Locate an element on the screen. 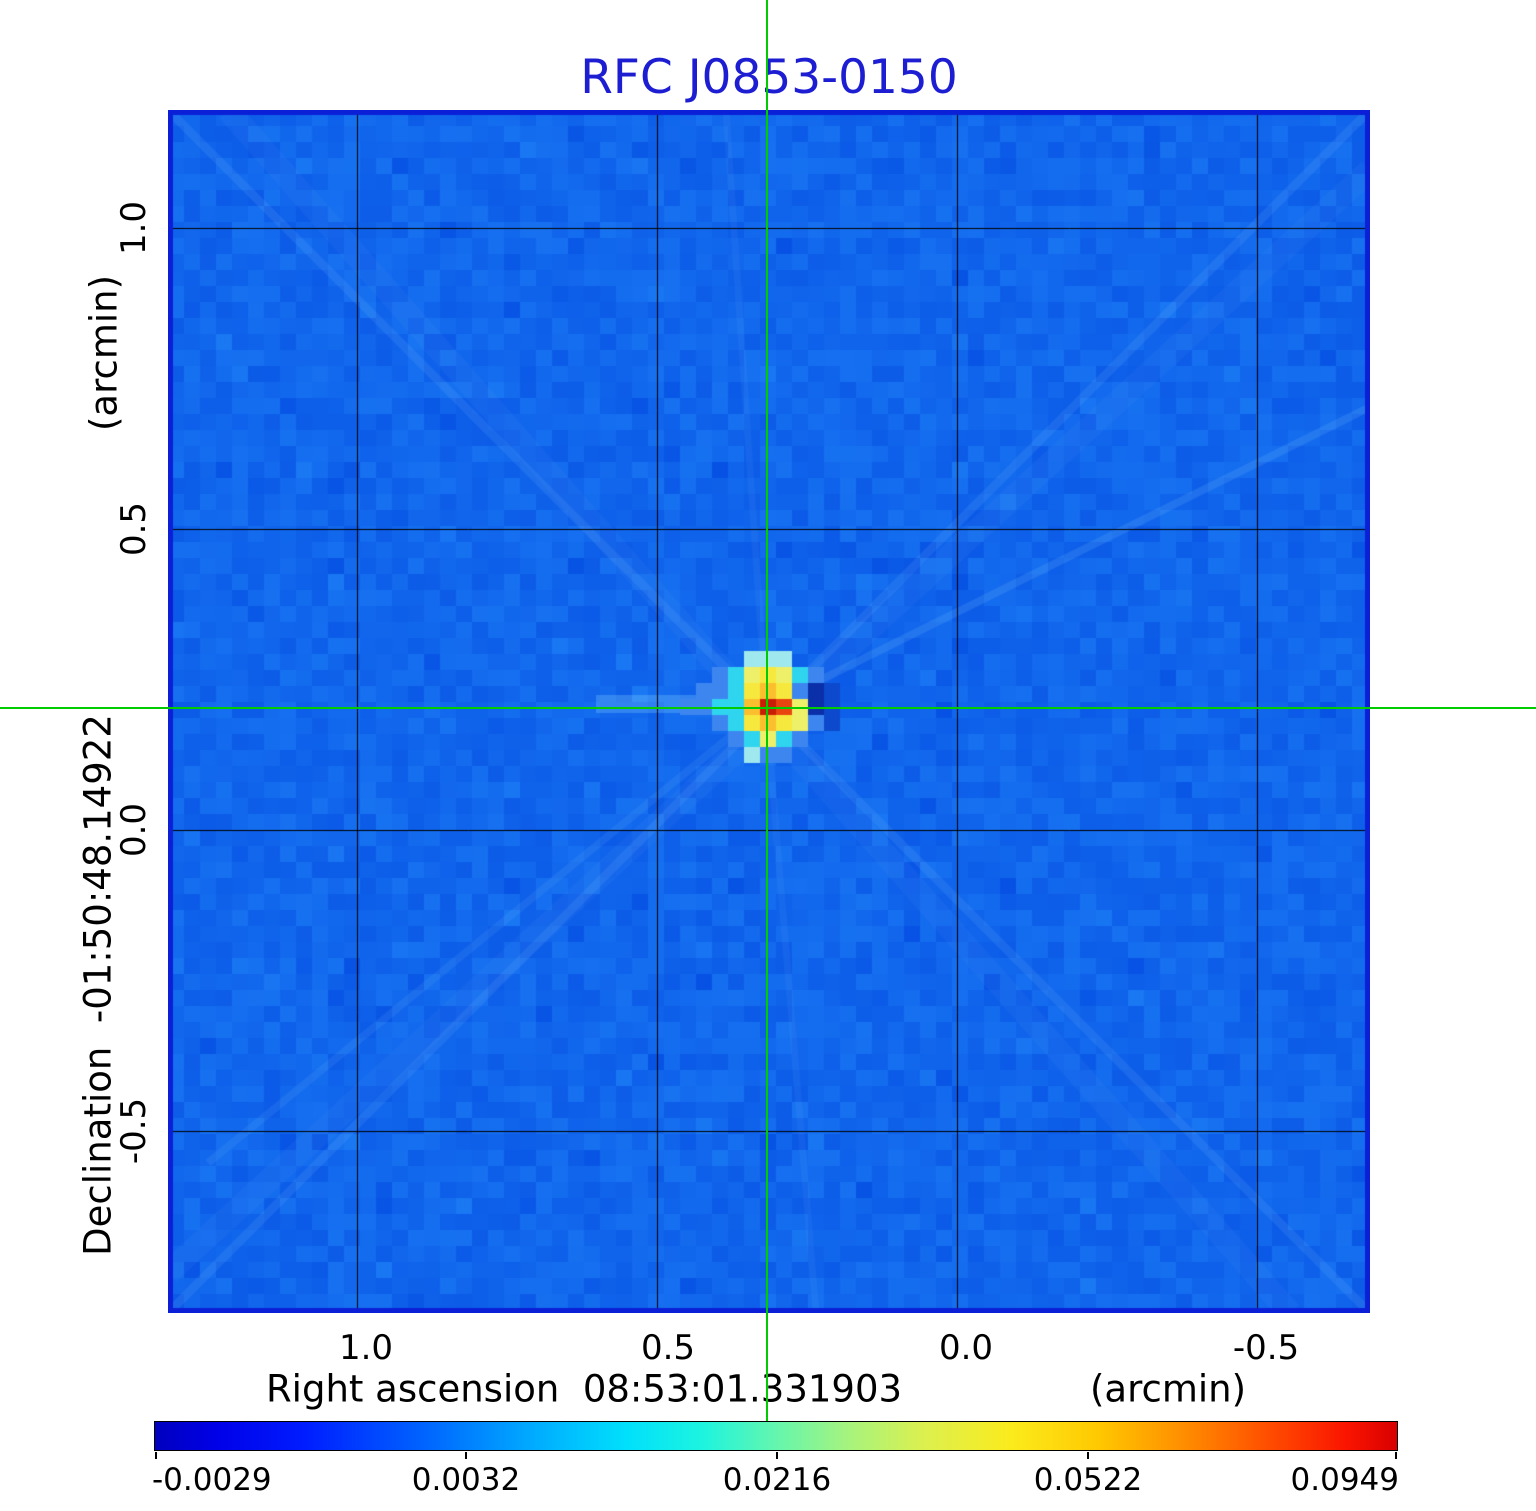 This screenshot has height=1511, width=1536. colorbar is located at coordinates (776, 1436).